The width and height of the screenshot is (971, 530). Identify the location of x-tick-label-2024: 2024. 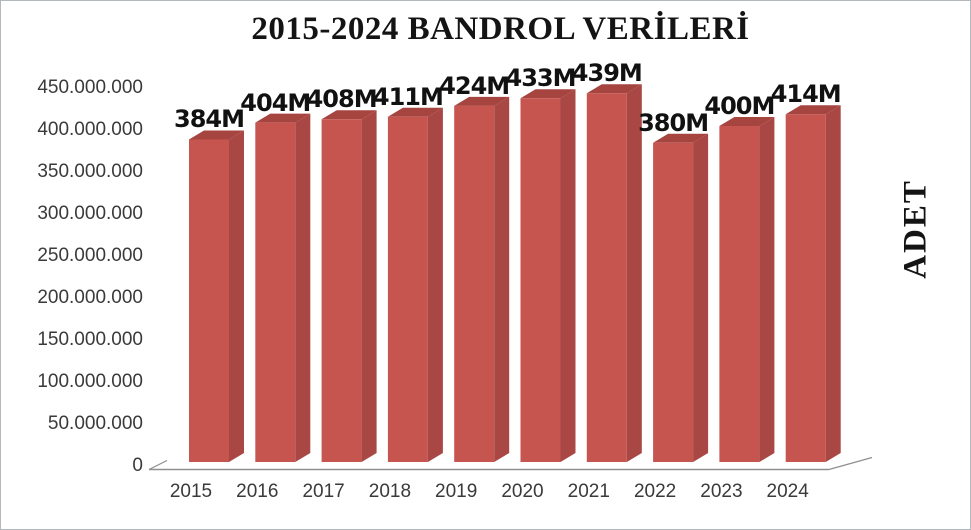
(787, 491).